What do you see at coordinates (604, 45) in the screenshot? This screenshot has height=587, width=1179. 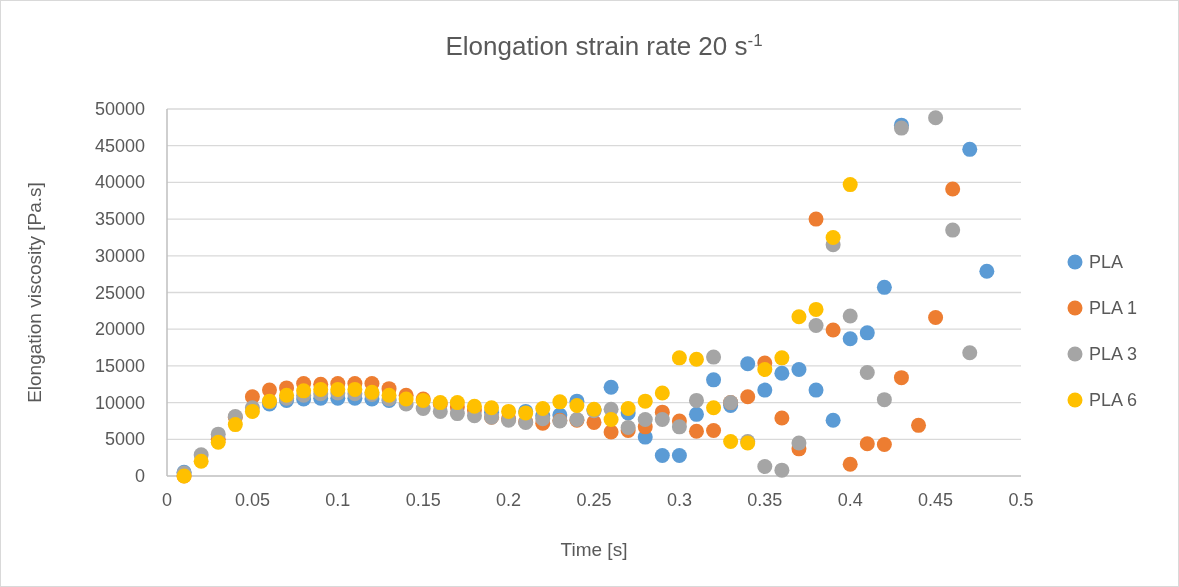 I see `chart-title: Elongation strain rate 20 s$^{-1}$` at bounding box center [604, 45].